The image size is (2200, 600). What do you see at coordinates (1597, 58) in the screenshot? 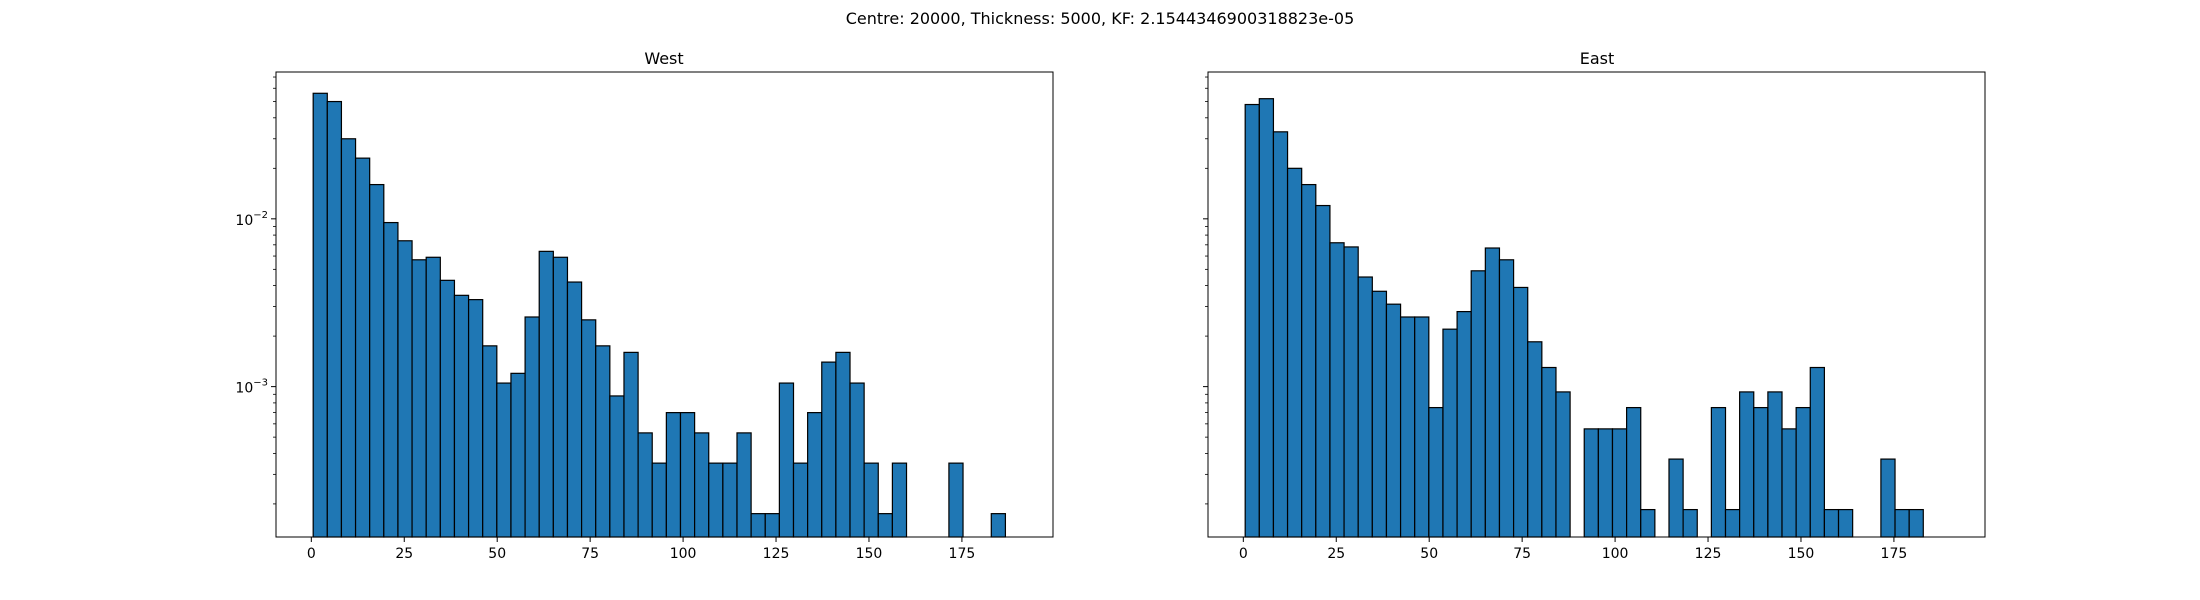
I see `east-chart-title: East` at bounding box center [1597, 58].